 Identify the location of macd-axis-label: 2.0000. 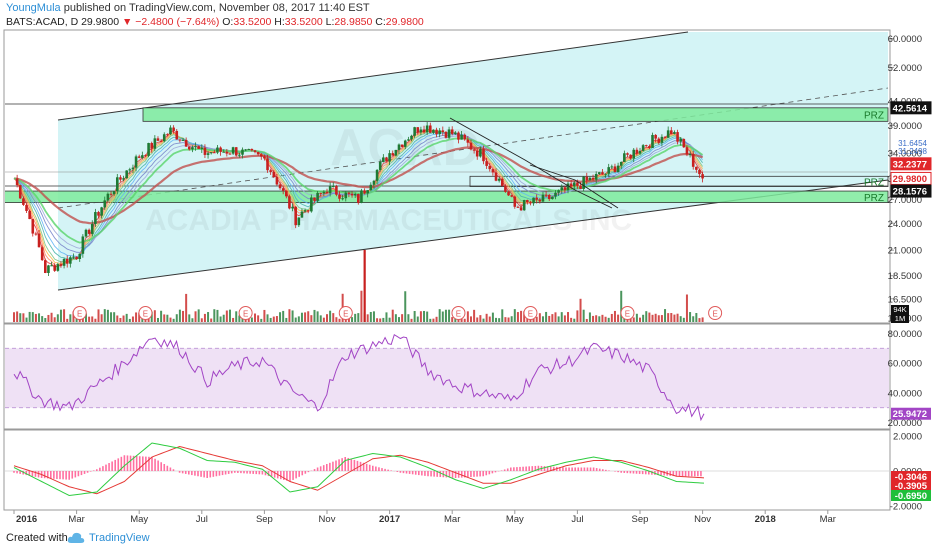
(907, 437).